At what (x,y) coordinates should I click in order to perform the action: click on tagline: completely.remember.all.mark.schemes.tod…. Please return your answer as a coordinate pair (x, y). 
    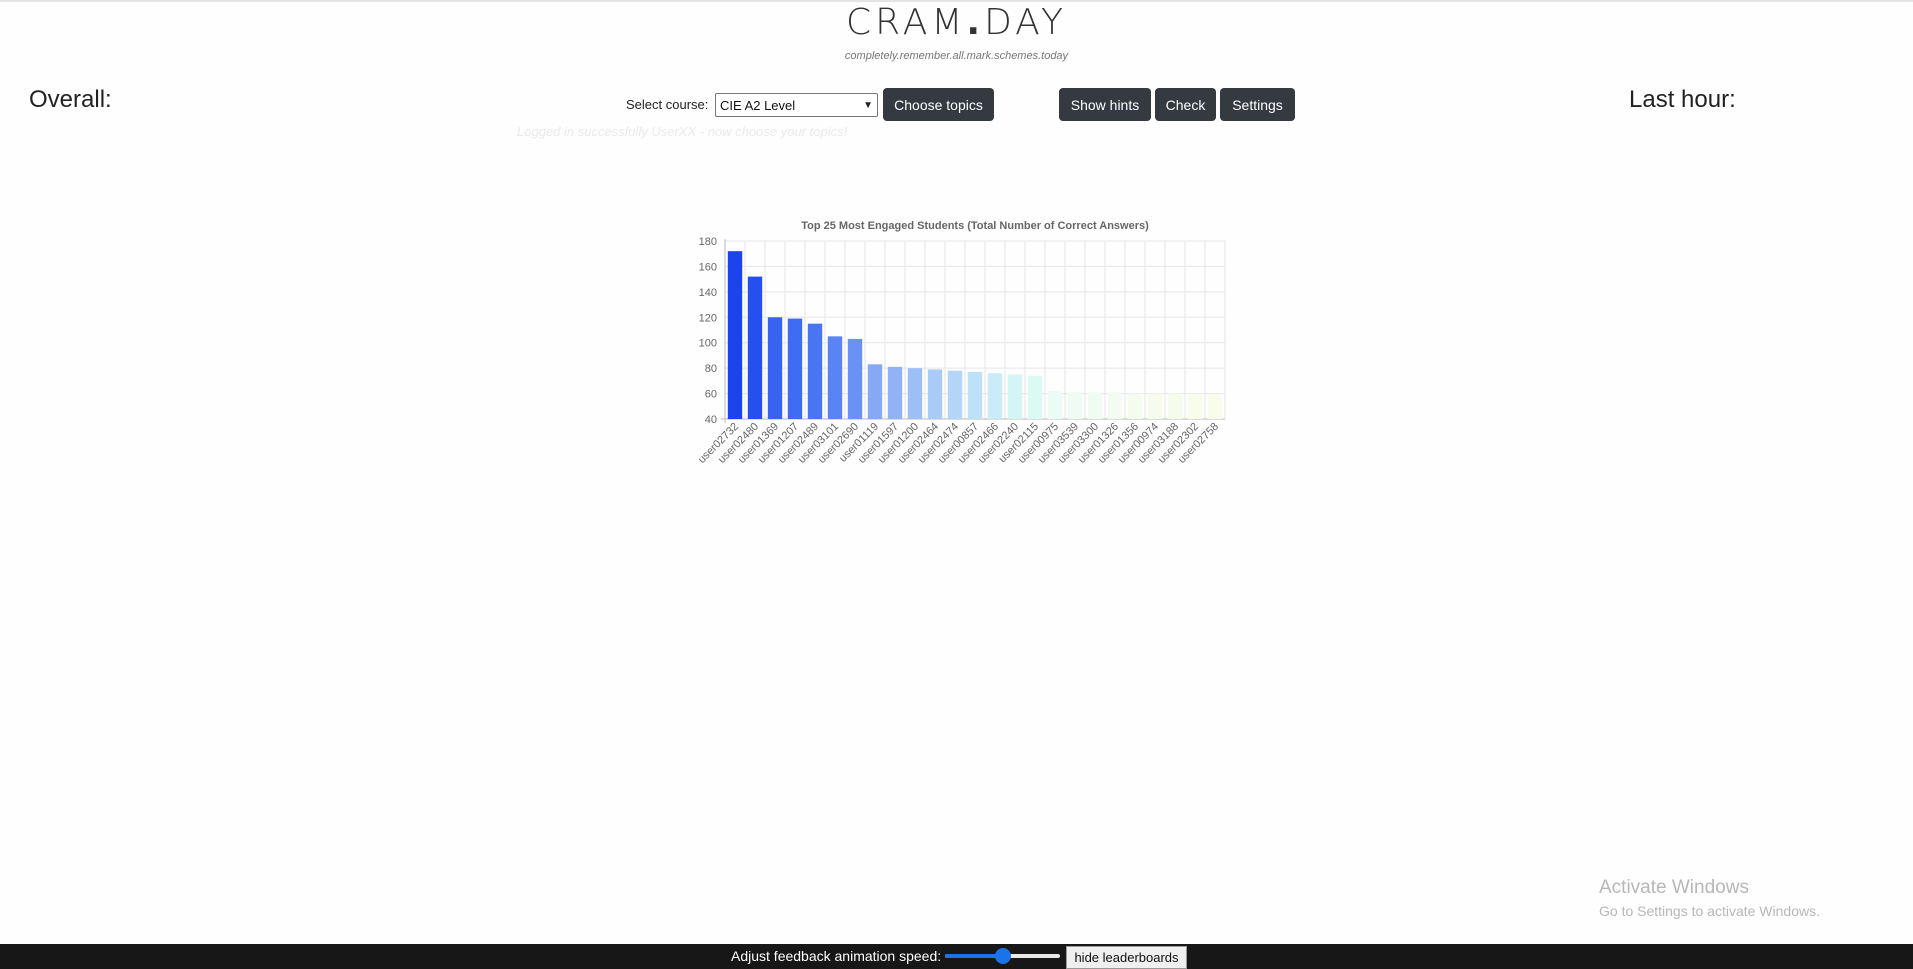
    Looking at the image, I should click on (956, 56).